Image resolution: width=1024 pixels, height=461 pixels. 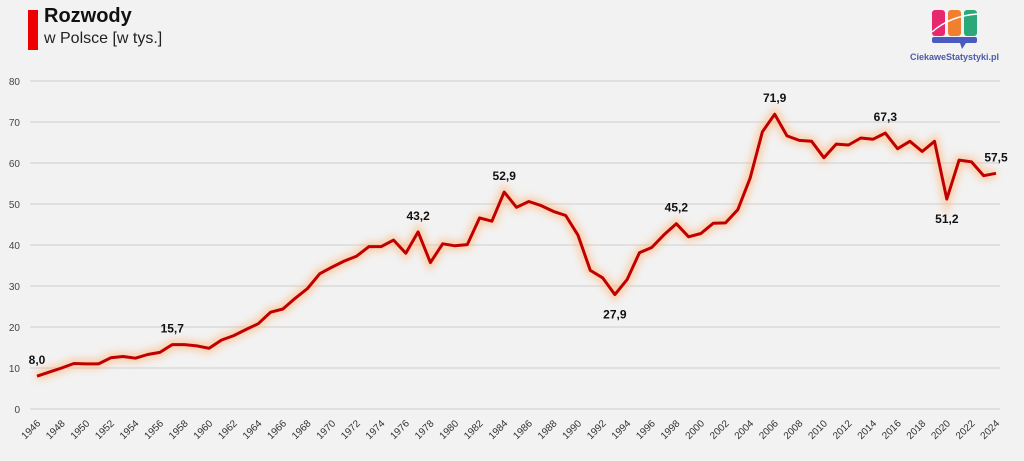 What do you see at coordinates (917, 430) in the screenshot?
I see `x-tick-label: 2018` at bounding box center [917, 430].